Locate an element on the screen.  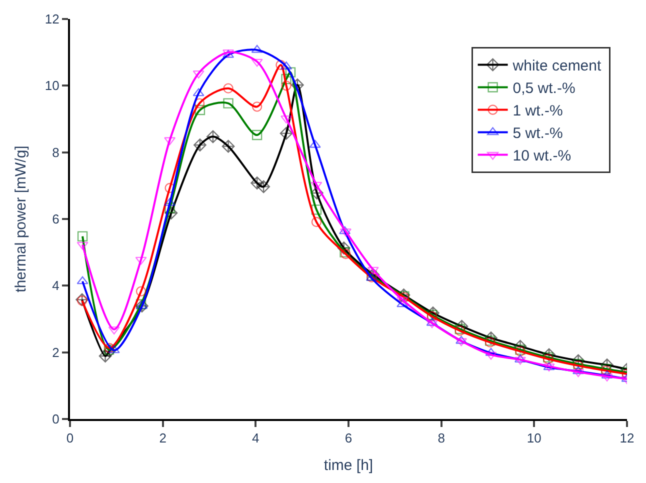
legend-label: 5 wt.-% is located at coordinates (537, 133).